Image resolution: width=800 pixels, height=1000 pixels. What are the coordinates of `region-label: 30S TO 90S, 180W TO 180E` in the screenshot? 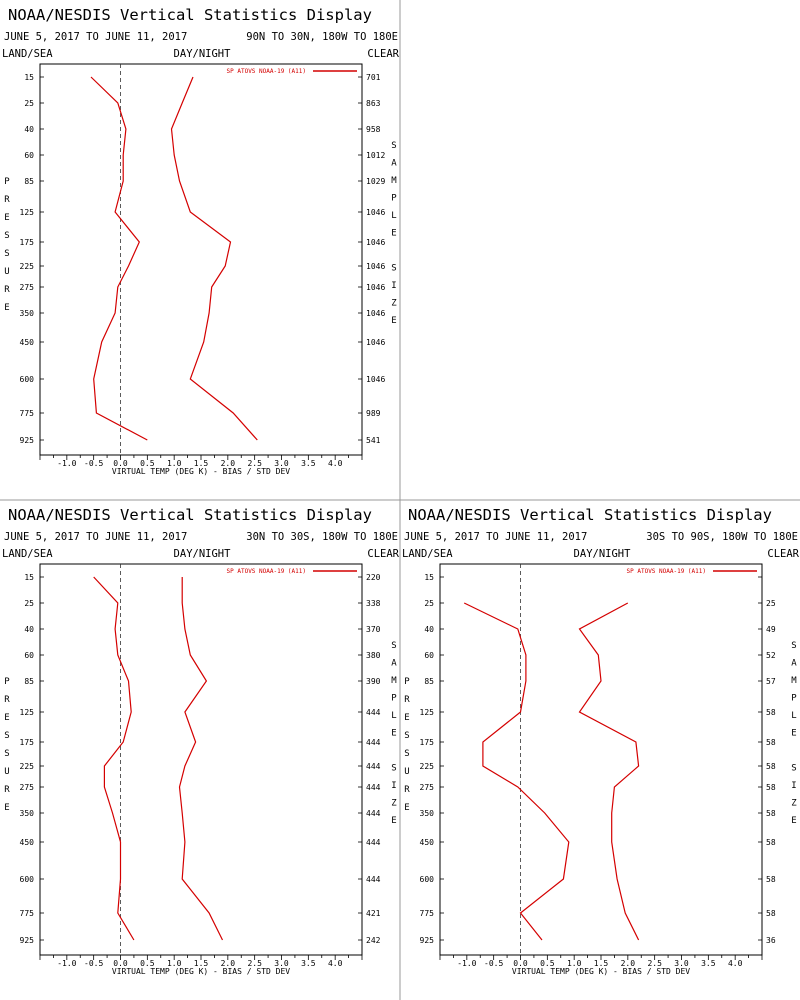 It's located at (722, 537).